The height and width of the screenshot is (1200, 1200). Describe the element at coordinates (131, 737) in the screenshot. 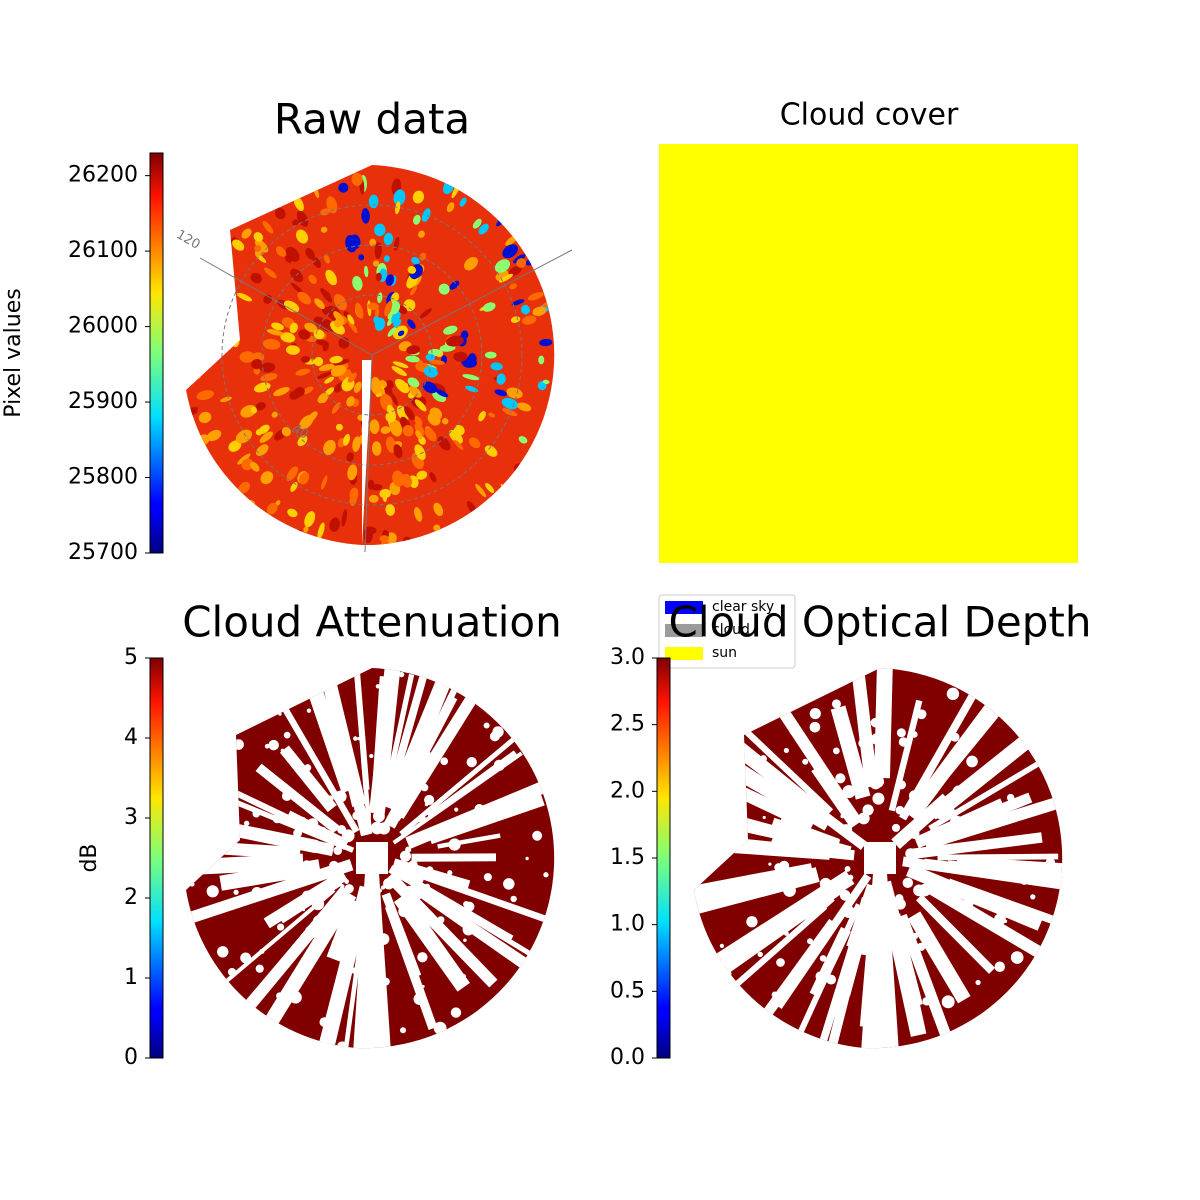

I see `colorbar-tick-label: 4` at that location.